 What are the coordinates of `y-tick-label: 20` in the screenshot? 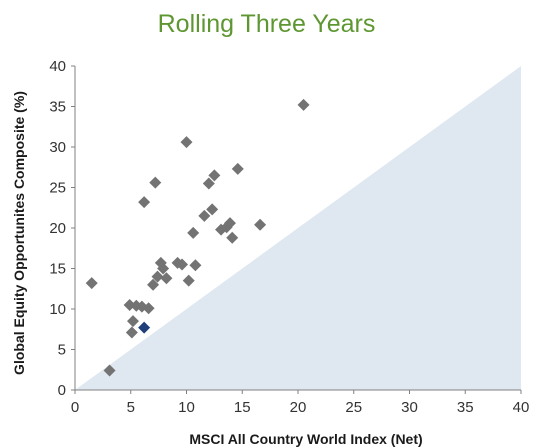 It's located at (57, 228).